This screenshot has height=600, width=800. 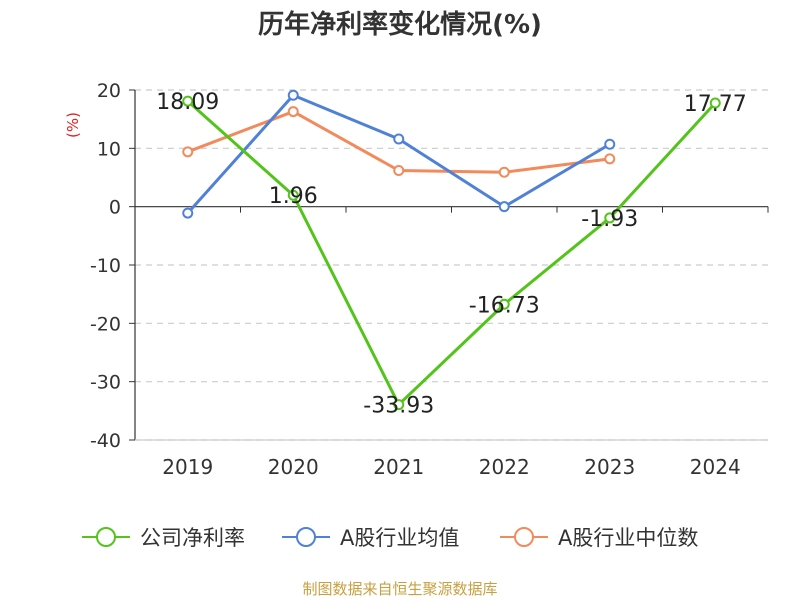 I want to click on x-tick-label: 2023, so click(x=609, y=467).